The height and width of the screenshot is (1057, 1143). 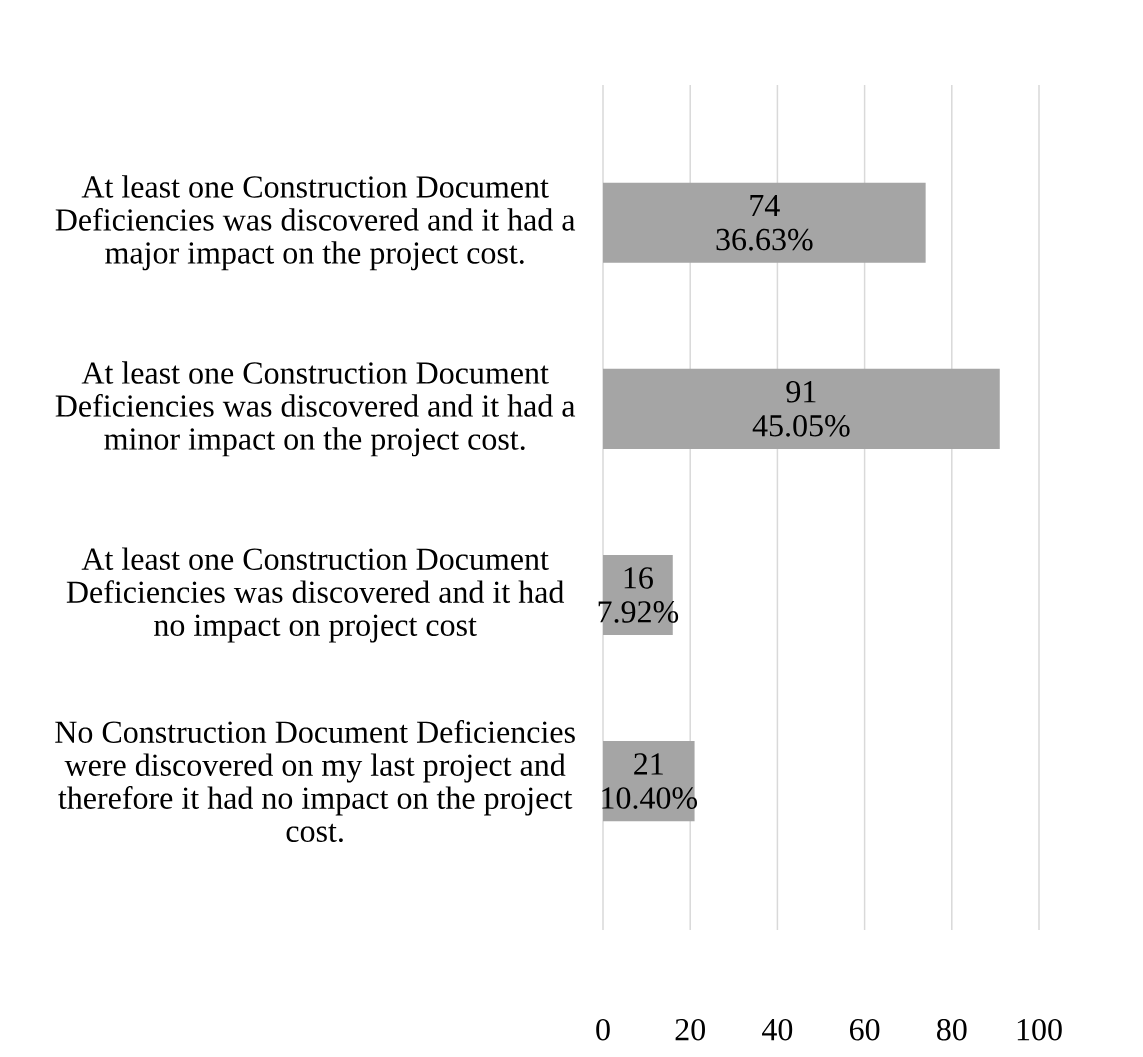 What do you see at coordinates (603, 1029) in the screenshot?
I see `x-tick-label: 0` at bounding box center [603, 1029].